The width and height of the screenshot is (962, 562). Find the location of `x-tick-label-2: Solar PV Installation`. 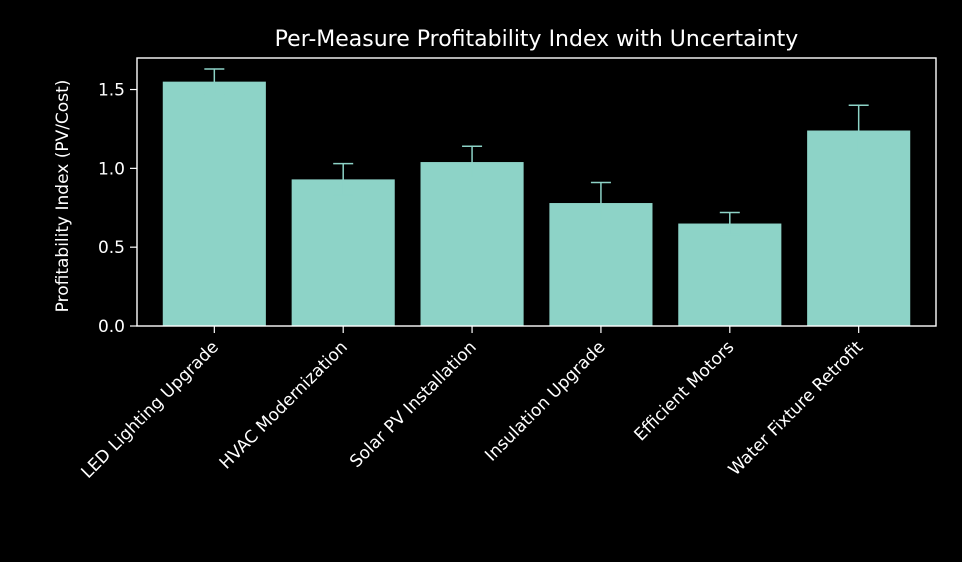

x-tick-label-2: Solar PV Installation is located at coordinates (413, 404).